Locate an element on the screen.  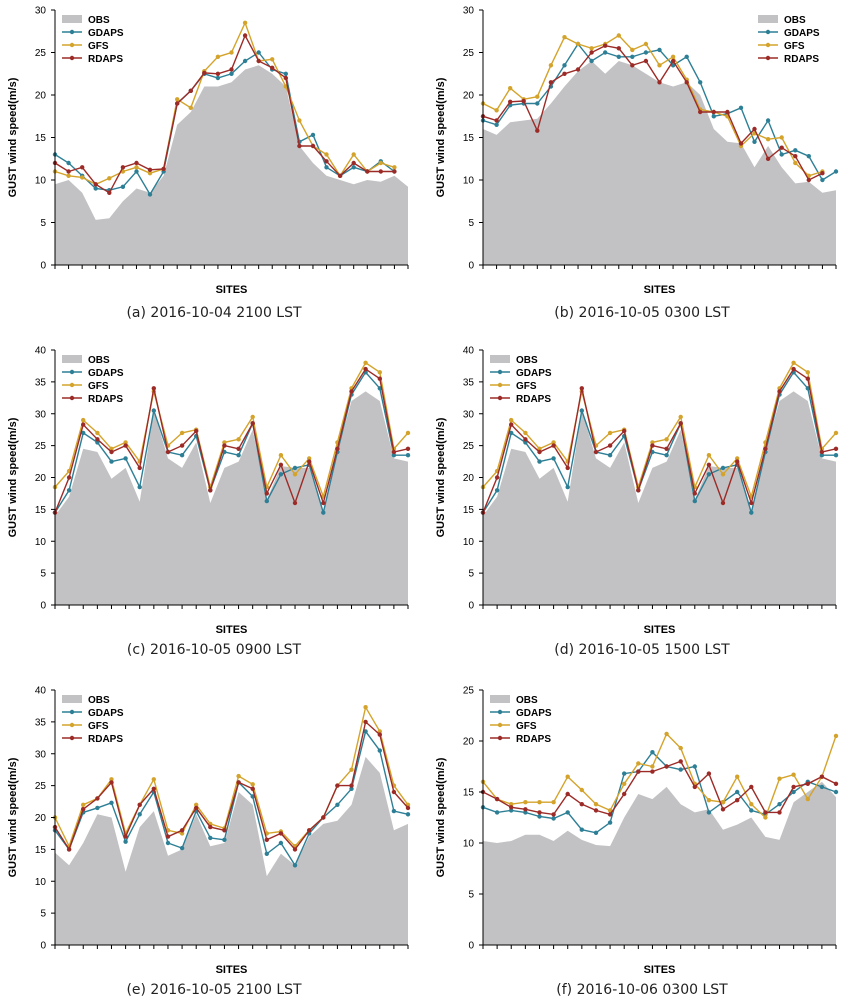
legend-marker-gfs is located at coordinates (500, 385).